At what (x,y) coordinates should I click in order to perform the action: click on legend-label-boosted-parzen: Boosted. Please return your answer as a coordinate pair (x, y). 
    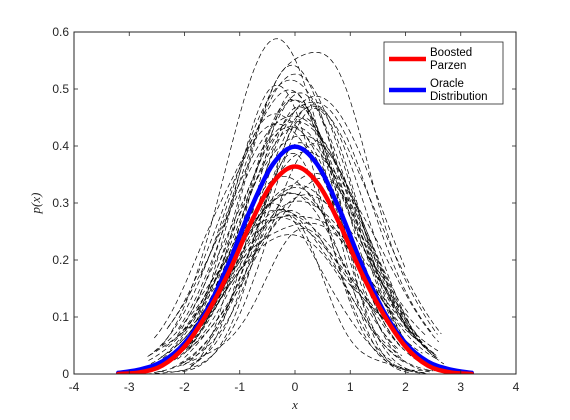
    Looking at the image, I should click on (451, 53).